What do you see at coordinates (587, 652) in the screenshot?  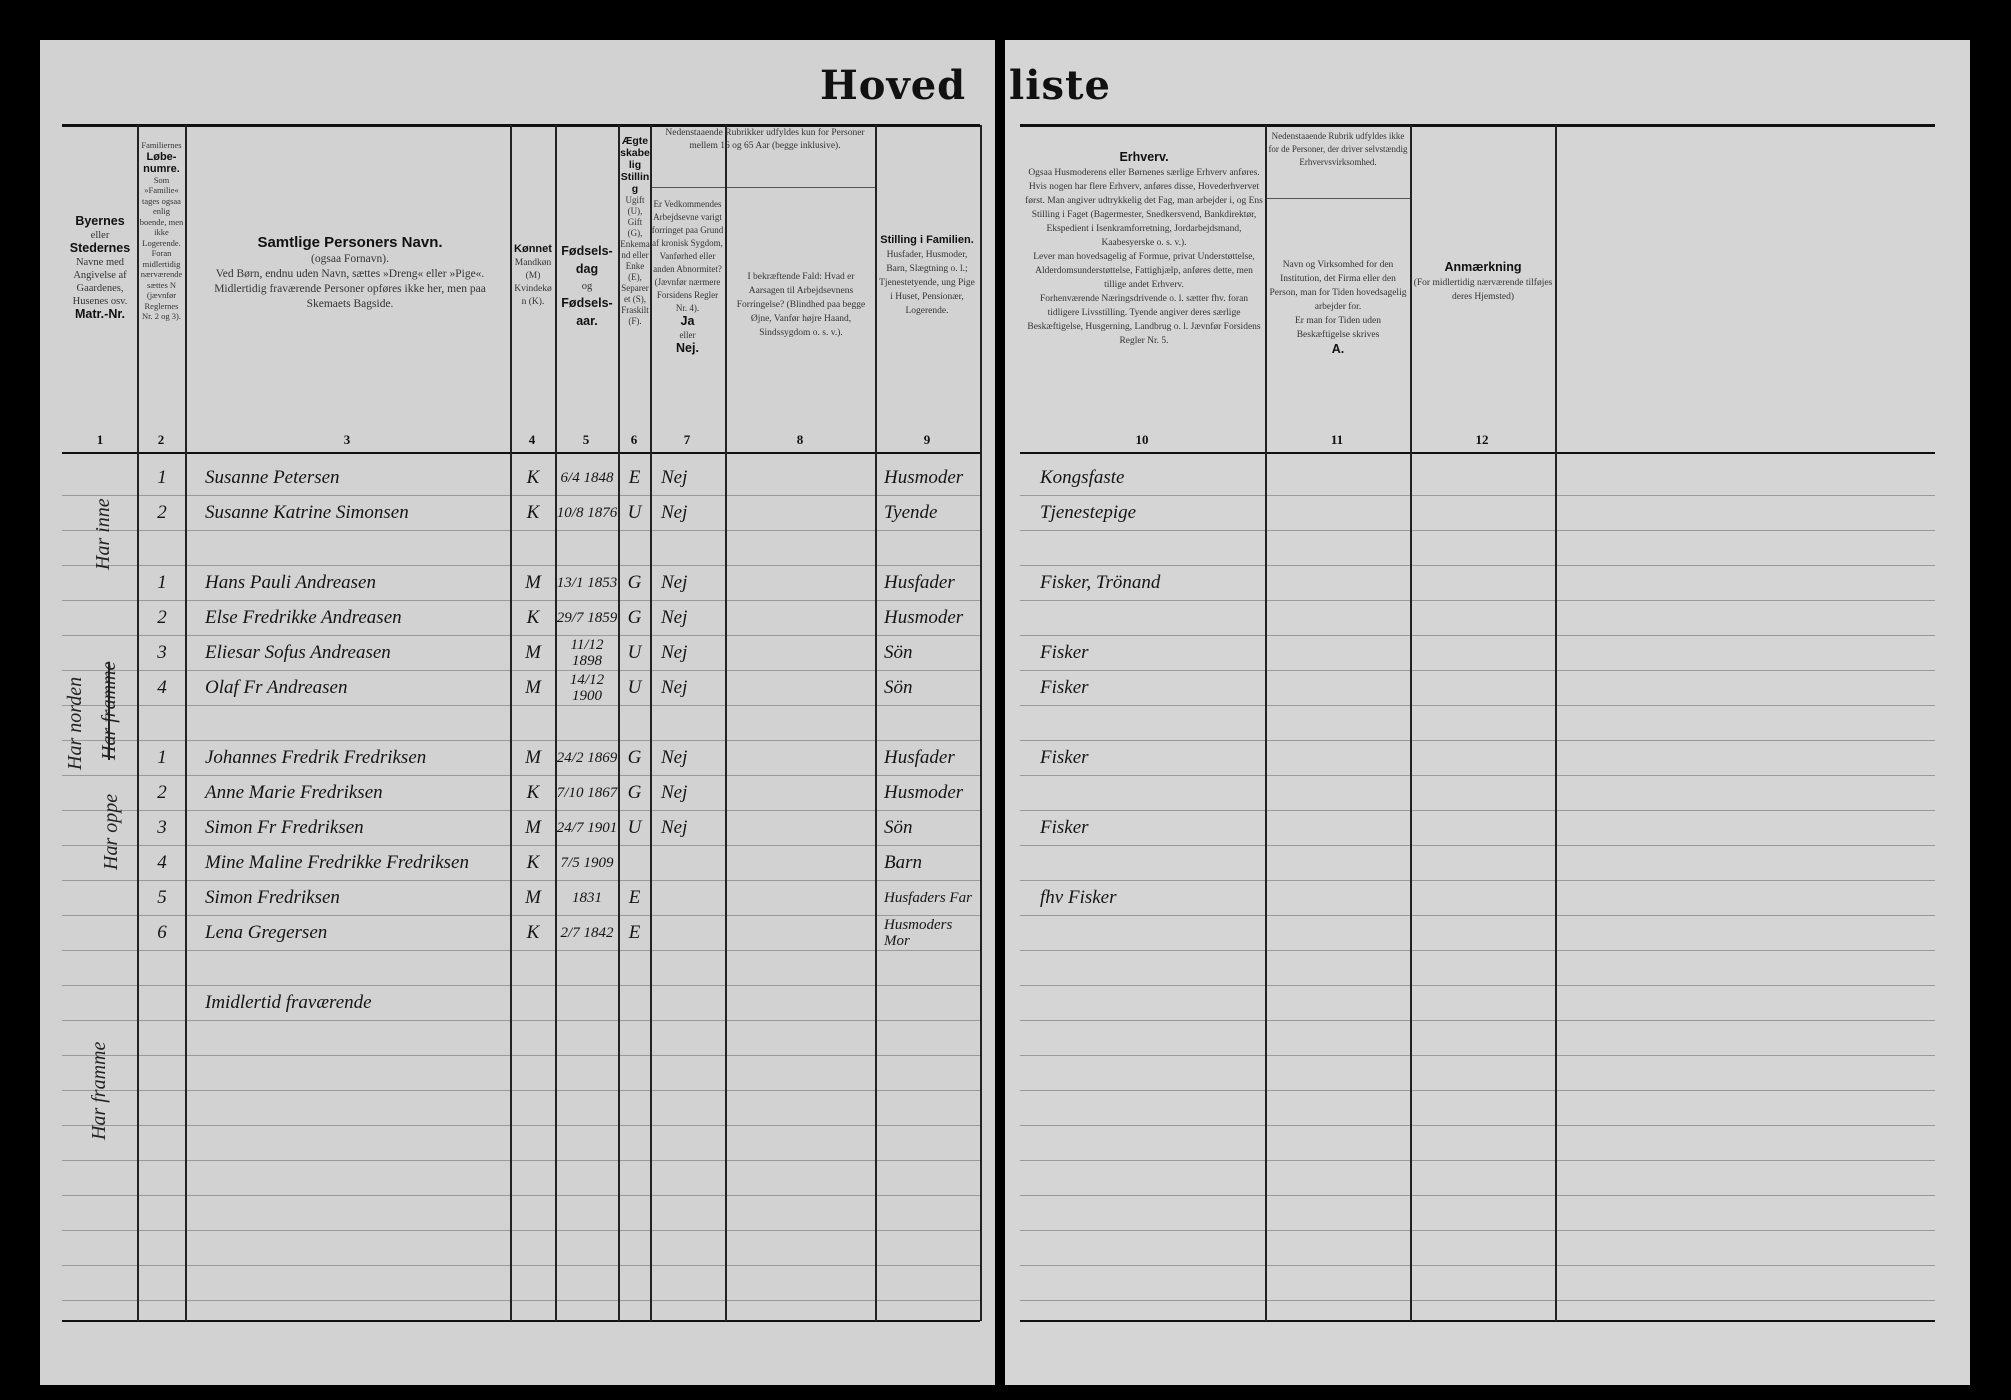 I see `cell-born: 11/12 1898` at bounding box center [587, 652].